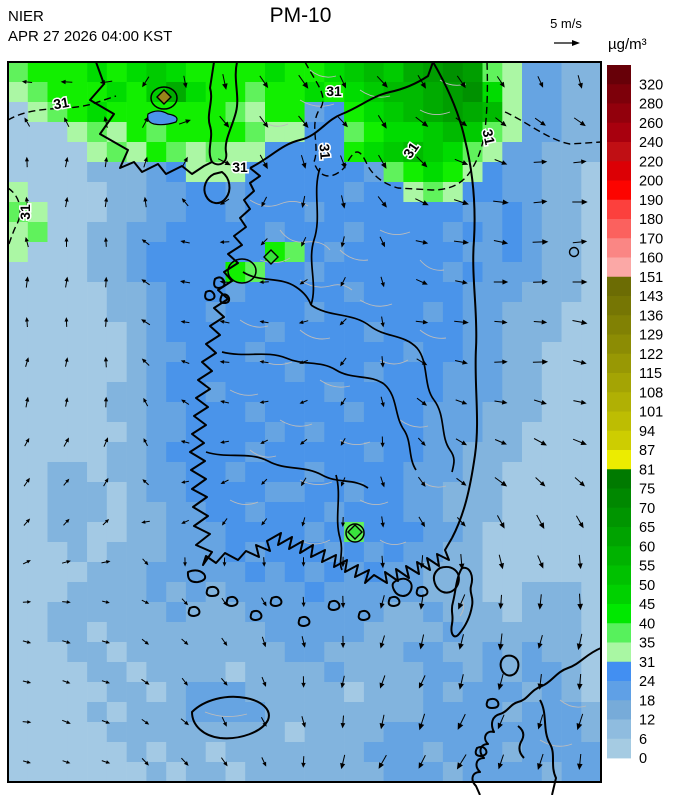 Image resolution: width=673 pixels, height=795 pixels. I want to click on svg-text: 320, so click(651, 85).